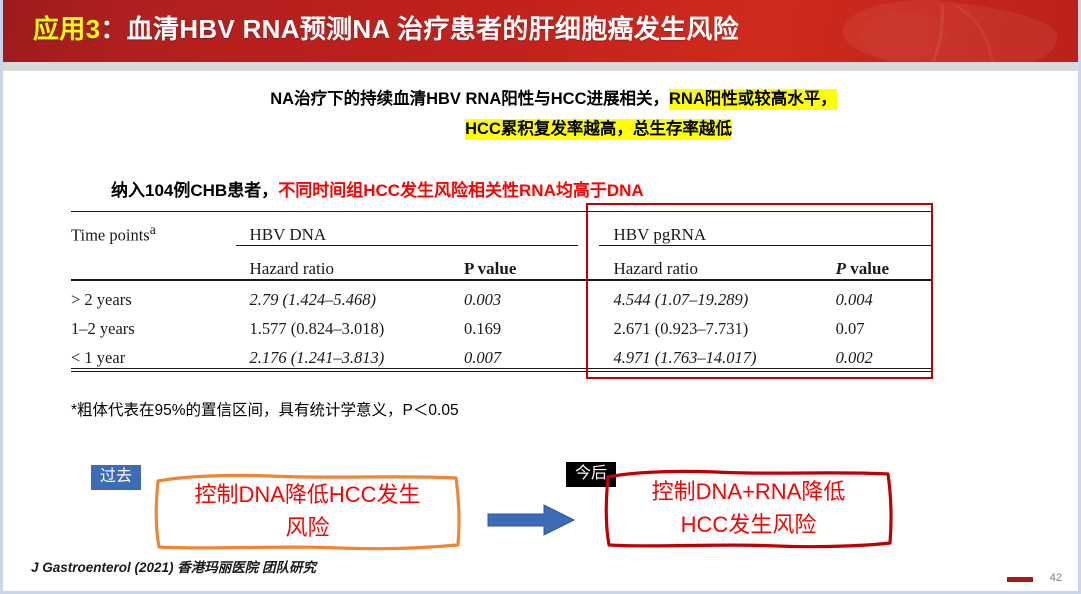  I want to click on past-strategy-box: 控制DNA降低HCC发生 风险, so click(307, 512).